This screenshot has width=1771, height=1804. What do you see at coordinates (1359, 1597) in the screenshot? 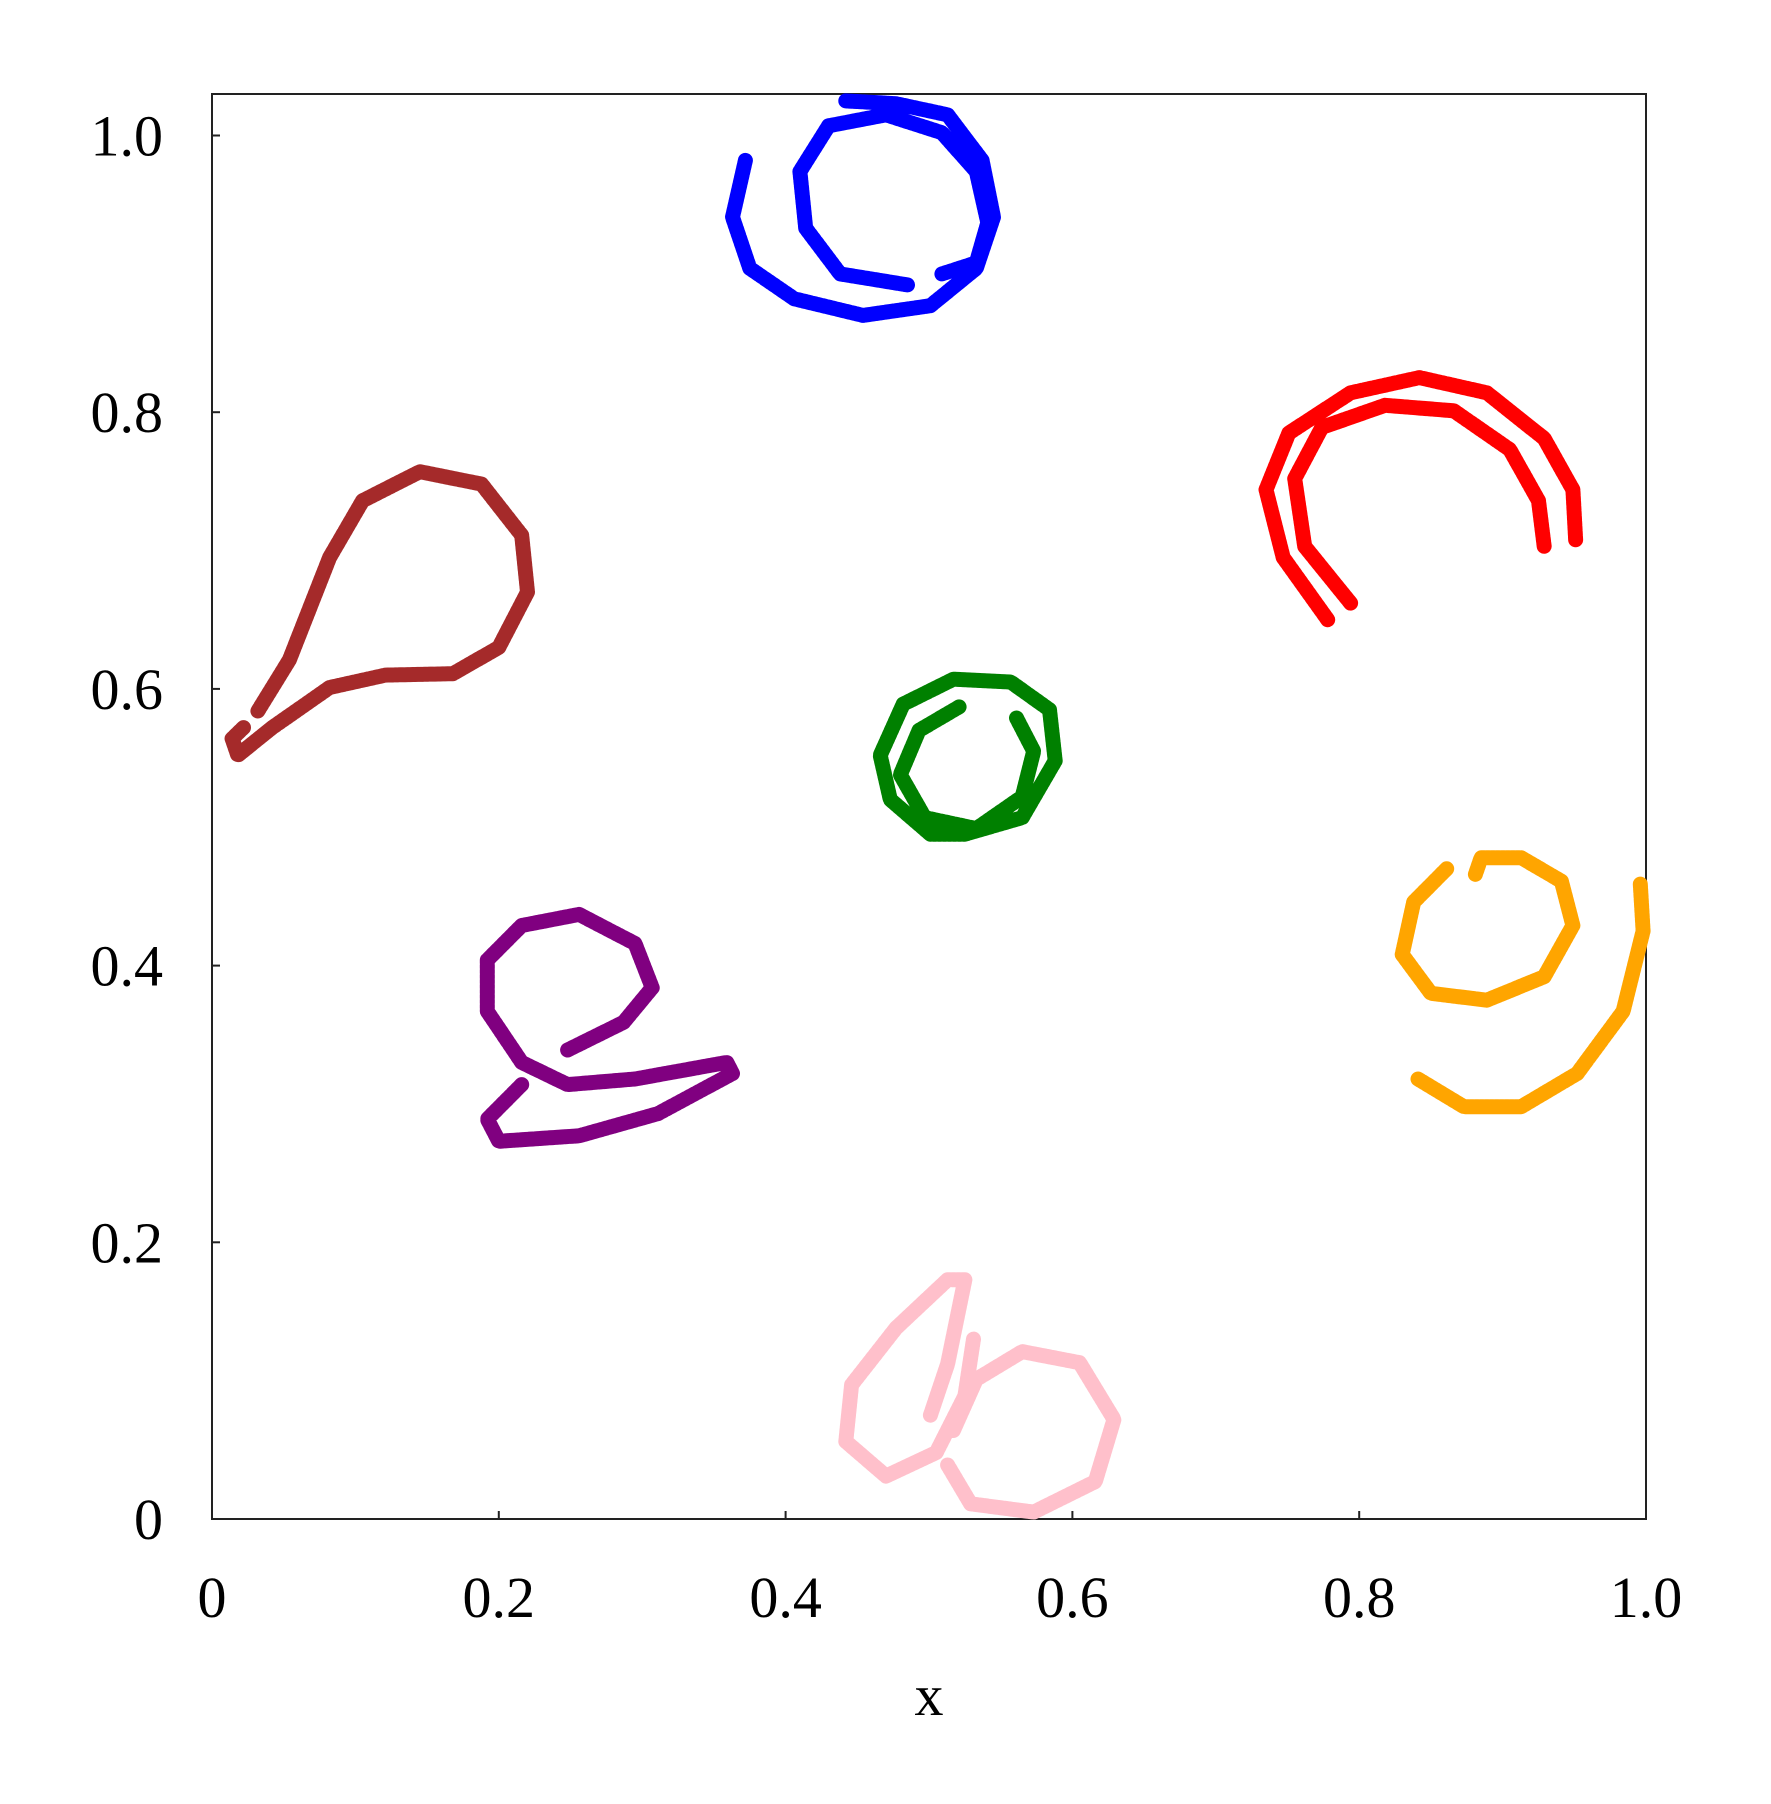
I see `x-tick-label: 0.8` at bounding box center [1359, 1597].